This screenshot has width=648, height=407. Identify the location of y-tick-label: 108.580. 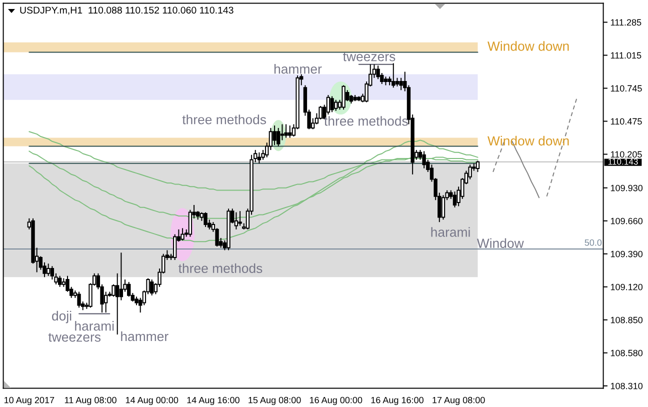
(626, 353).